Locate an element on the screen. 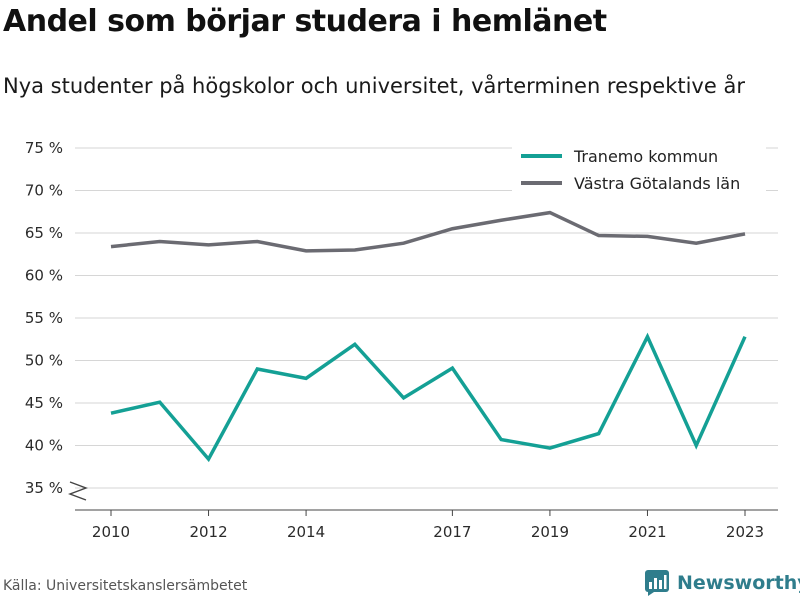 This screenshot has width=800, height=600. legend-label: Tranemo kommun is located at coordinates (645, 156).